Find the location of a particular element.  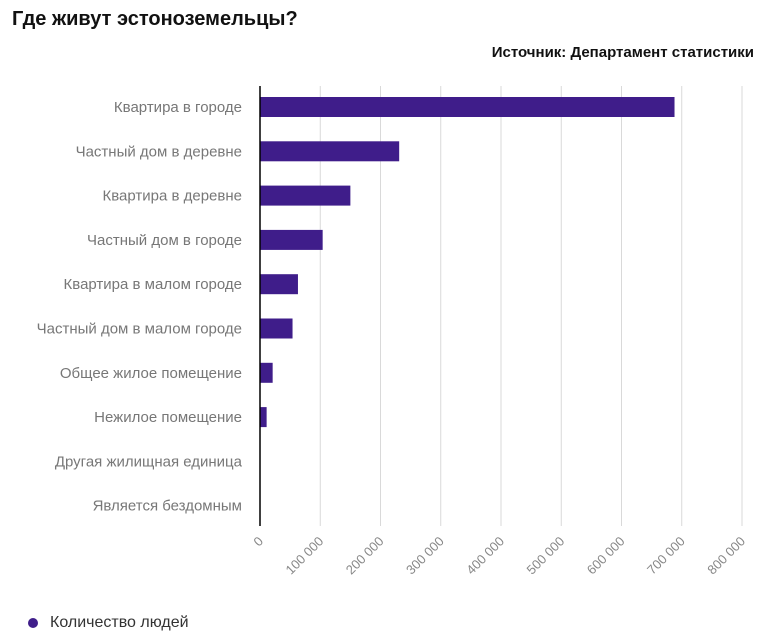

category-label: Является бездомным is located at coordinates (167, 506).